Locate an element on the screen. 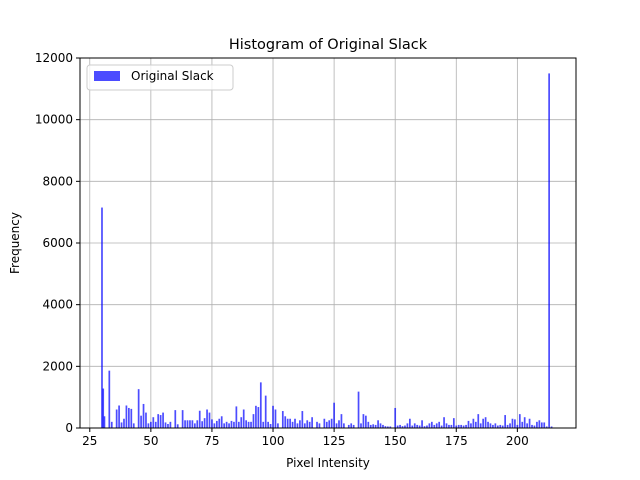  y-tick-label: 12000 is located at coordinates (54, 58).